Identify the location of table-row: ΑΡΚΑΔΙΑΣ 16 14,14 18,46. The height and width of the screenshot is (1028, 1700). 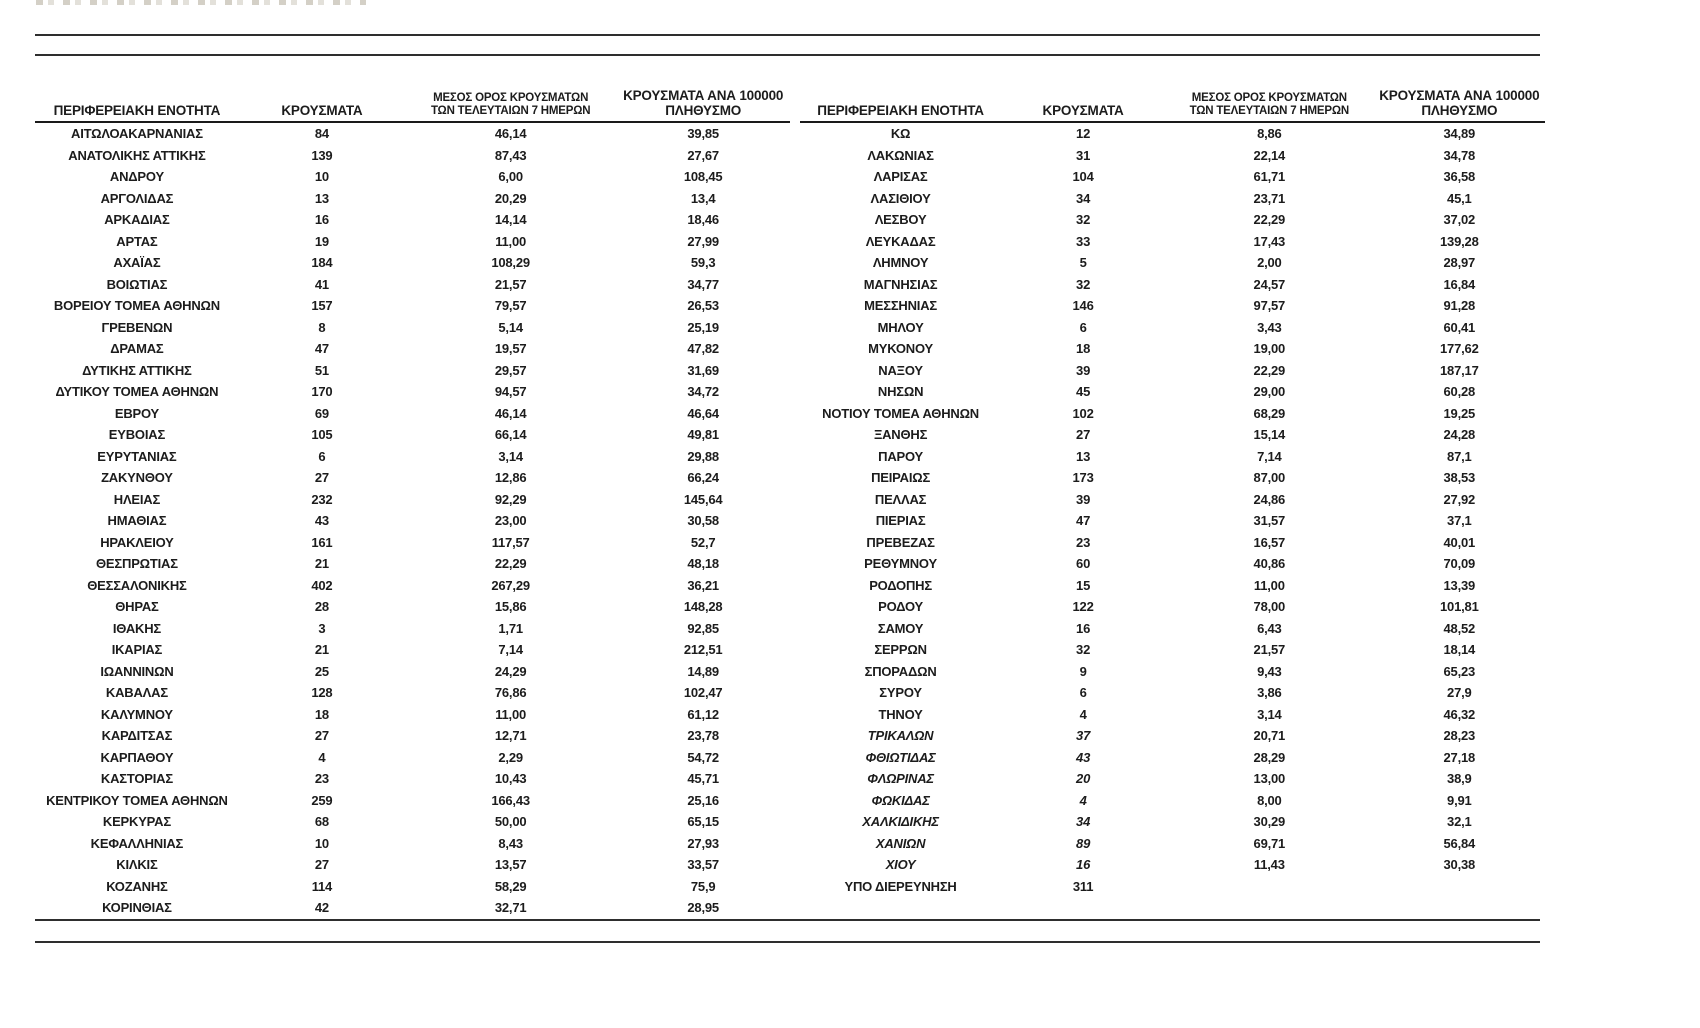
(412, 220).